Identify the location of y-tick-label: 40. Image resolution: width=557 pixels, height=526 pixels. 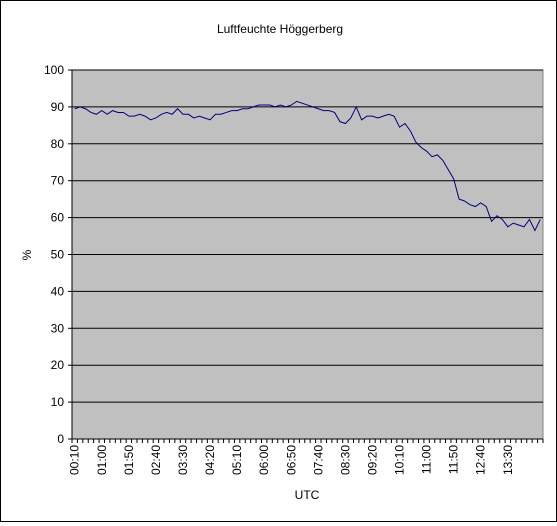
(58, 291).